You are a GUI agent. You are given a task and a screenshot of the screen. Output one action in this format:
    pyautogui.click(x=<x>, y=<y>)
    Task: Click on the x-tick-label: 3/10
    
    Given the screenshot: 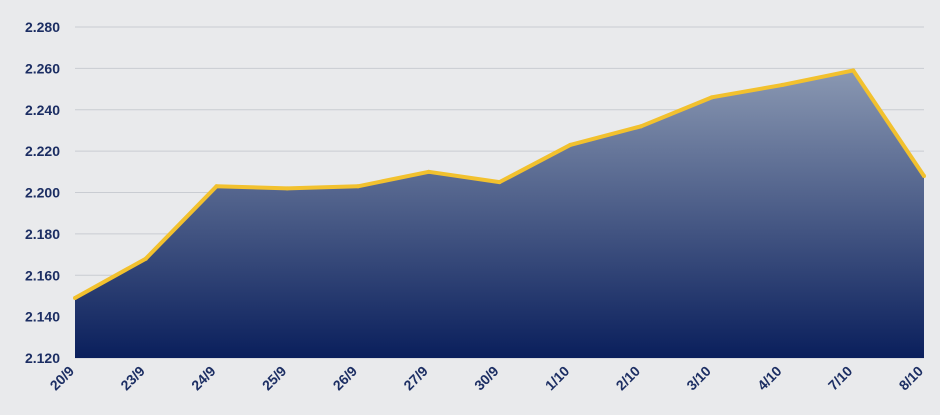 What is the action you would take?
    pyautogui.click(x=698, y=378)
    